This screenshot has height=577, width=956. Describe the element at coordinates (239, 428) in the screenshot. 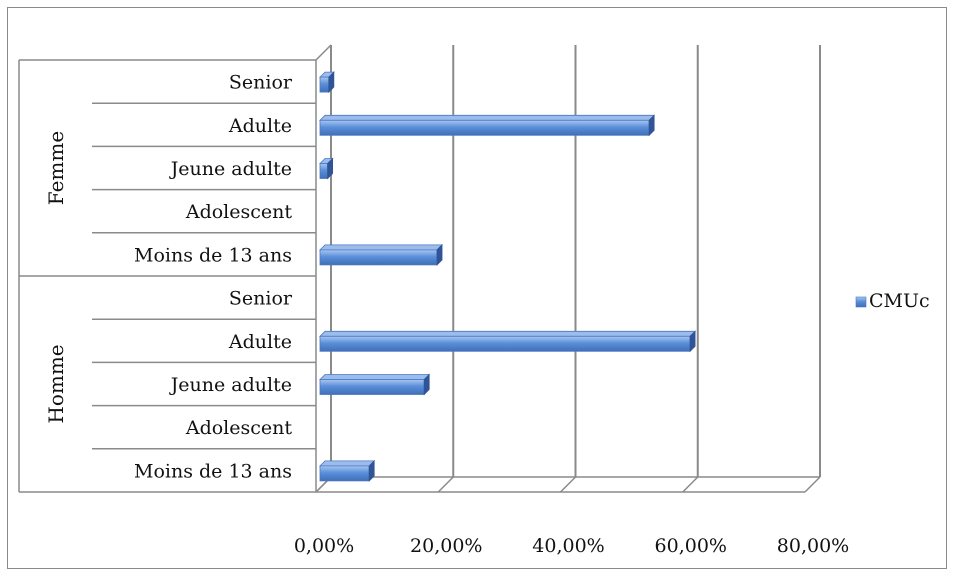

I see `category-label-homme-adolescent: Adolescent` at that location.